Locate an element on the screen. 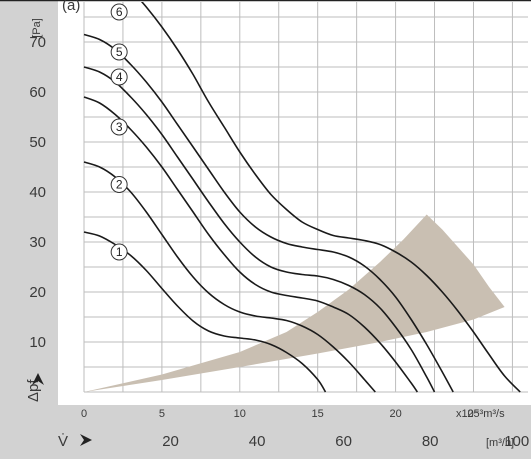 The image size is (531, 459). curve-label-3: 3 is located at coordinates (119, 127).